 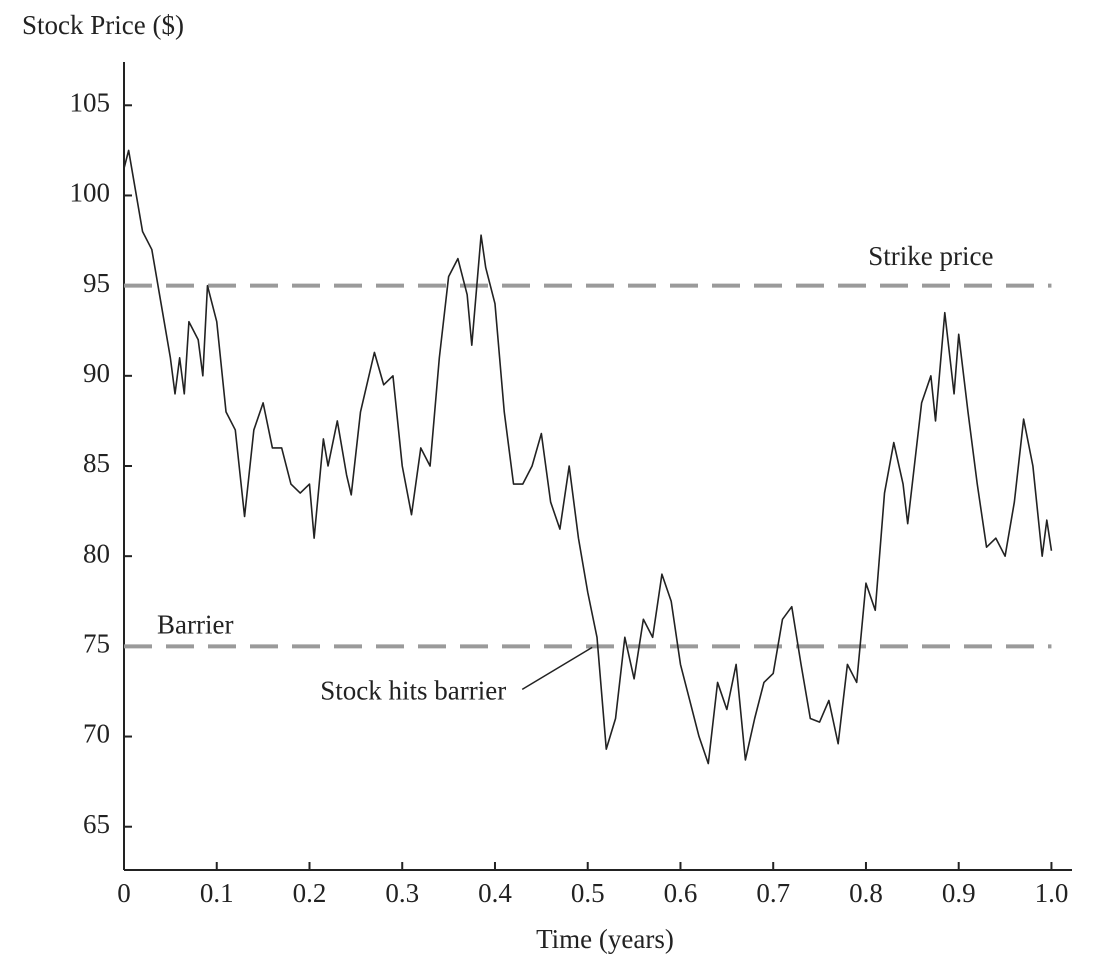 What do you see at coordinates (588, 893) in the screenshot?
I see `x-tick-label: 0.5` at bounding box center [588, 893].